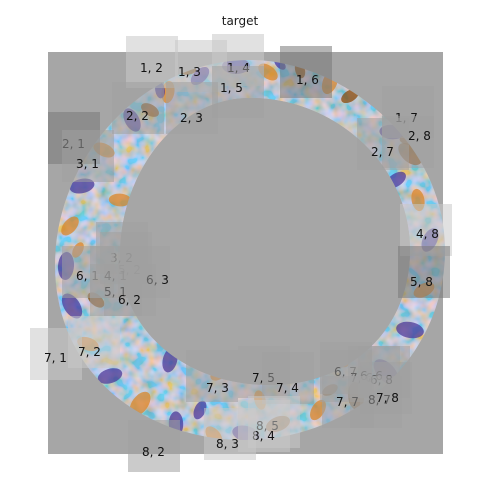  Describe the element at coordinates (287, 388) in the screenshot. I see `tile-label: 7, 4` at that location.